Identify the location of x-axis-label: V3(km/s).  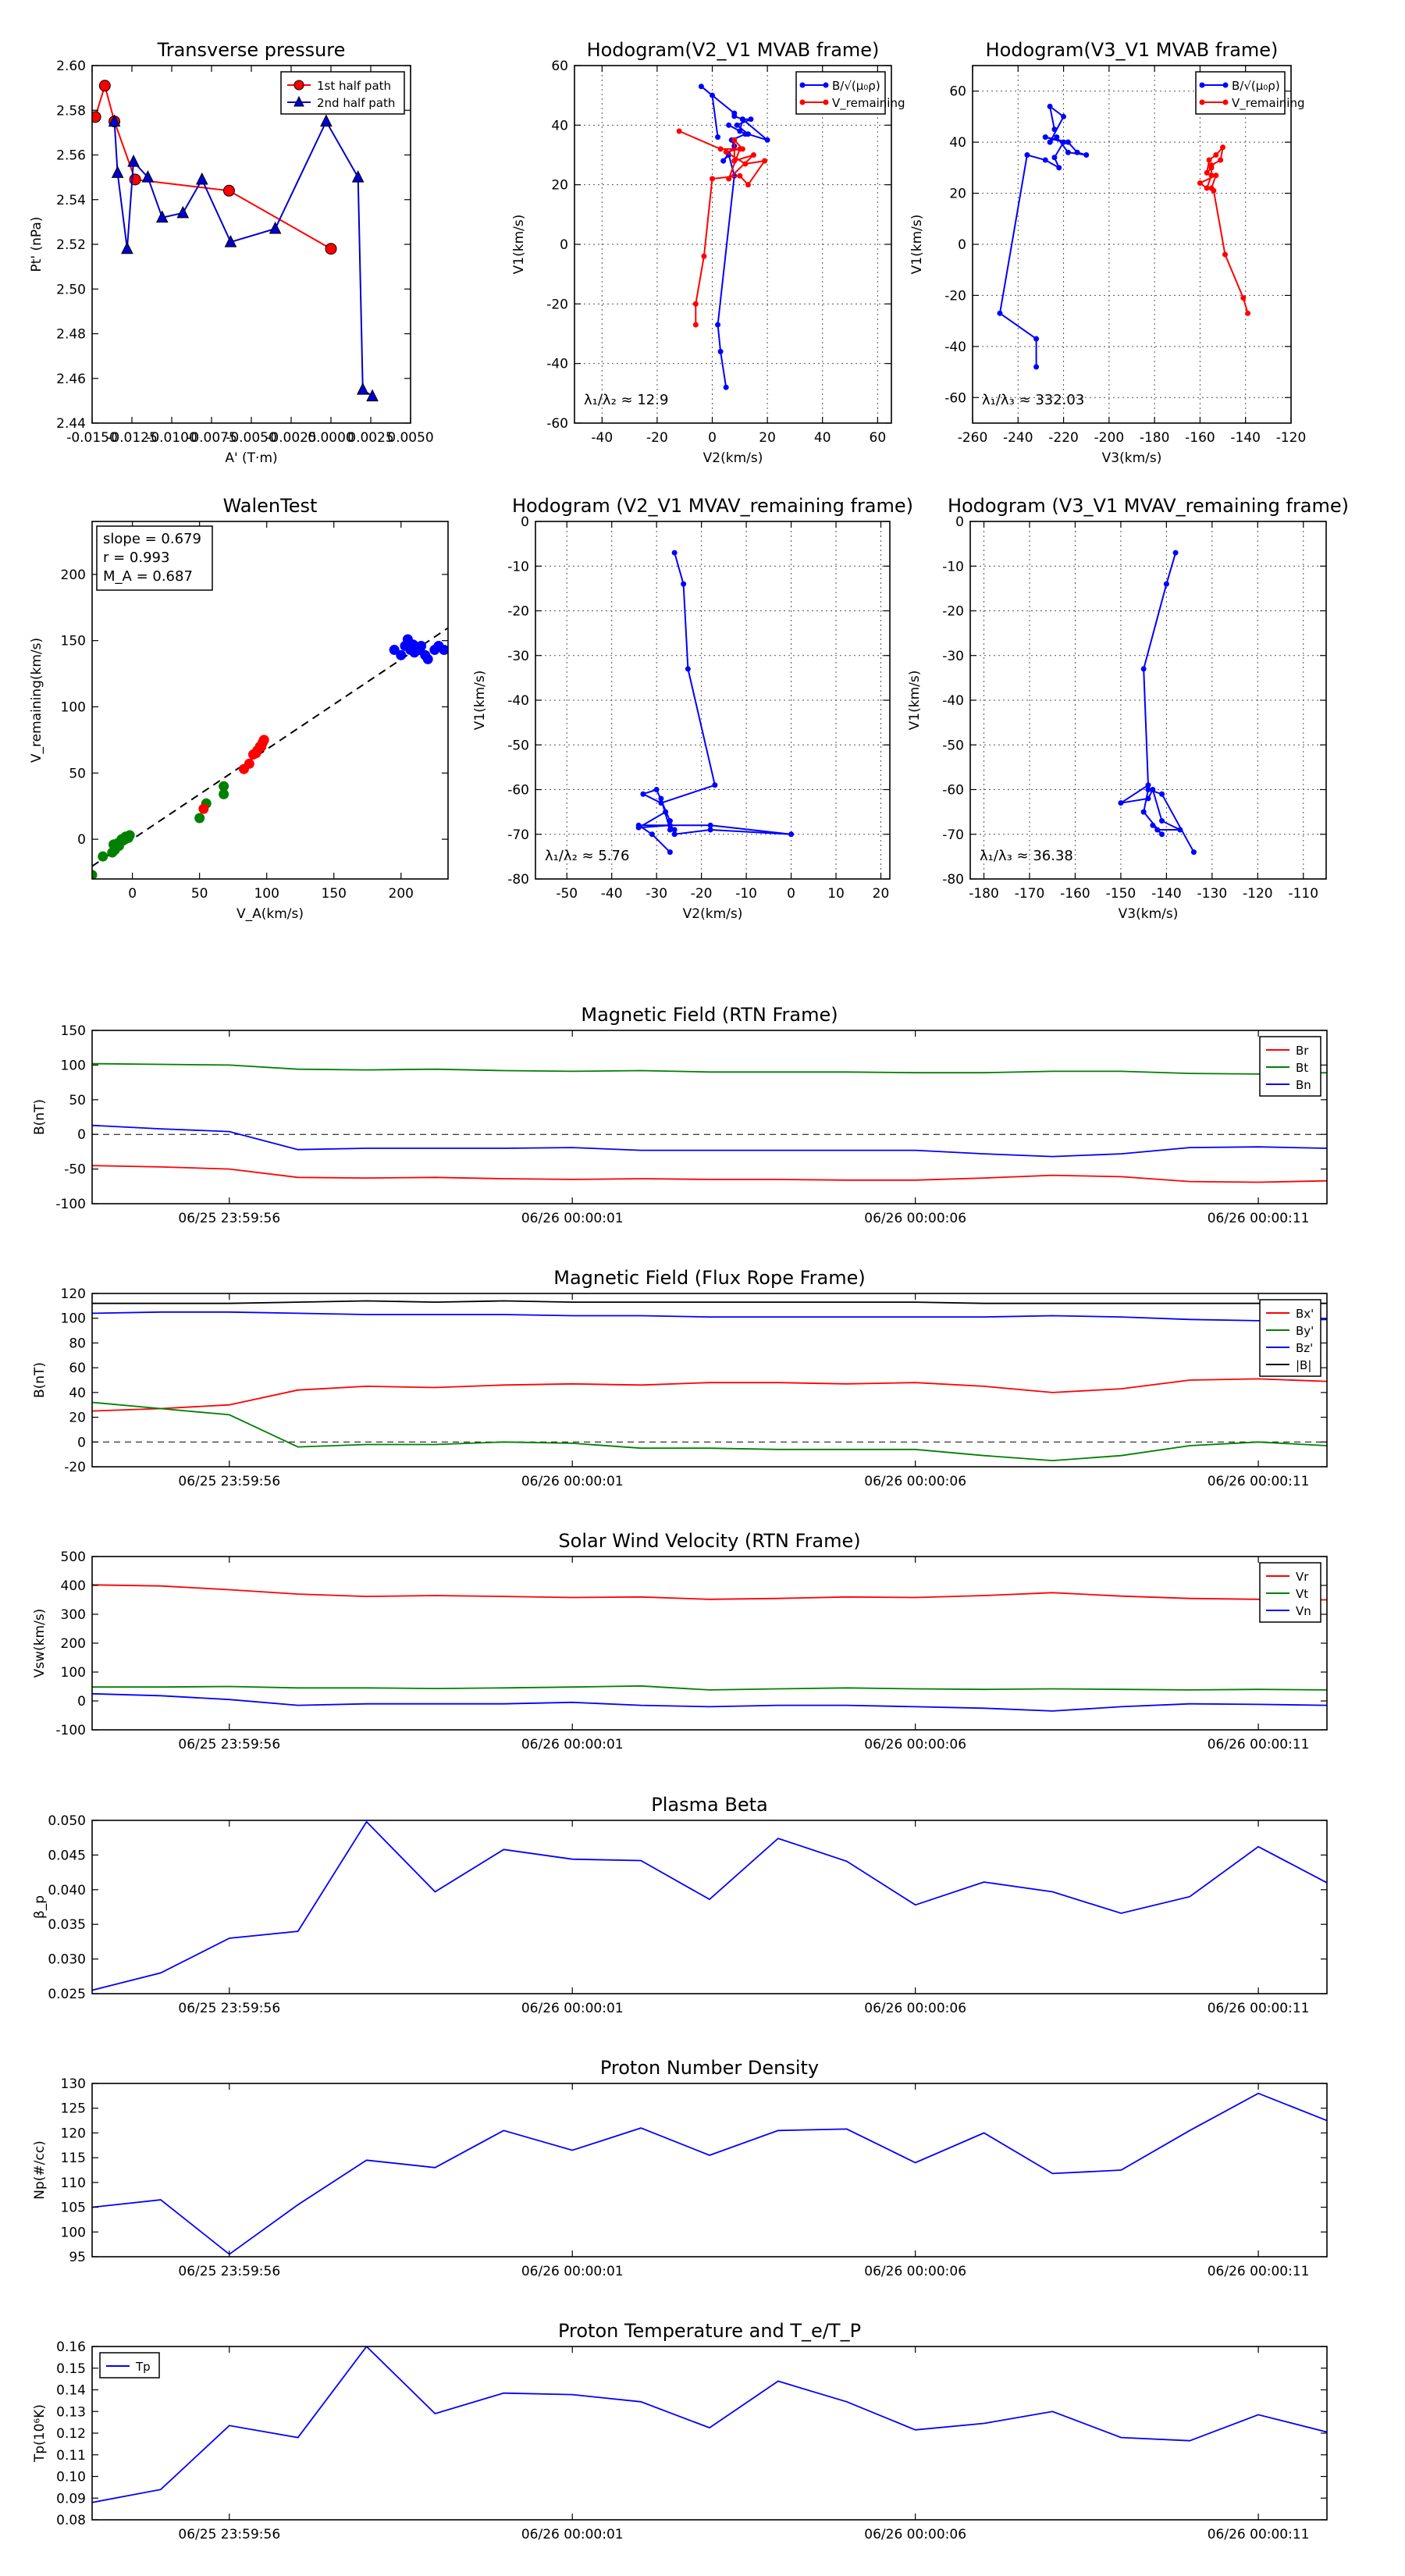
(1149, 914).